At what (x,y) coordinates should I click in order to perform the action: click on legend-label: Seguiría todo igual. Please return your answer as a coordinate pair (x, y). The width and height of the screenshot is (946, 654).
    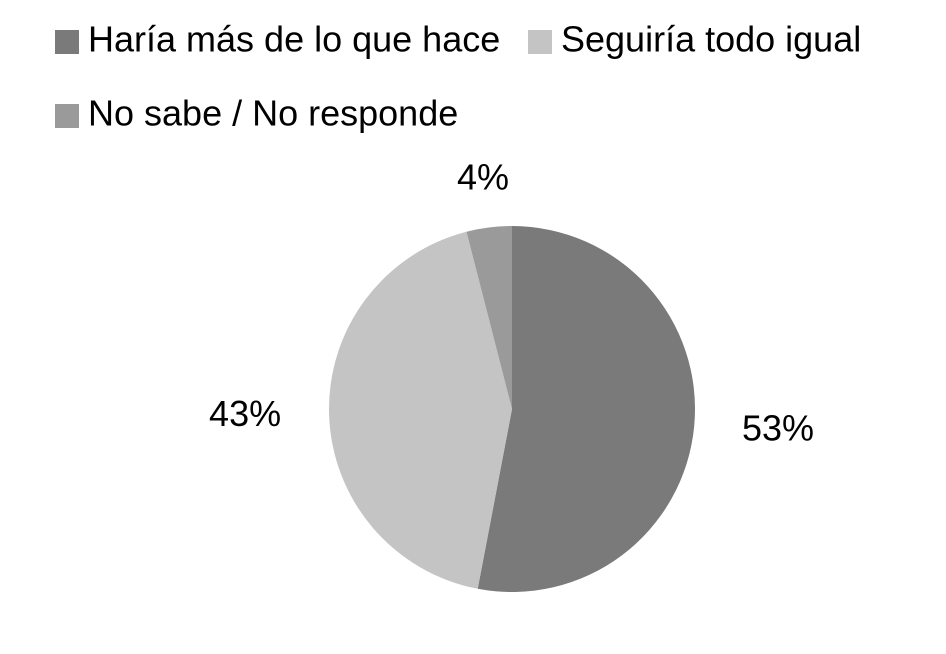
    Looking at the image, I should click on (711, 39).